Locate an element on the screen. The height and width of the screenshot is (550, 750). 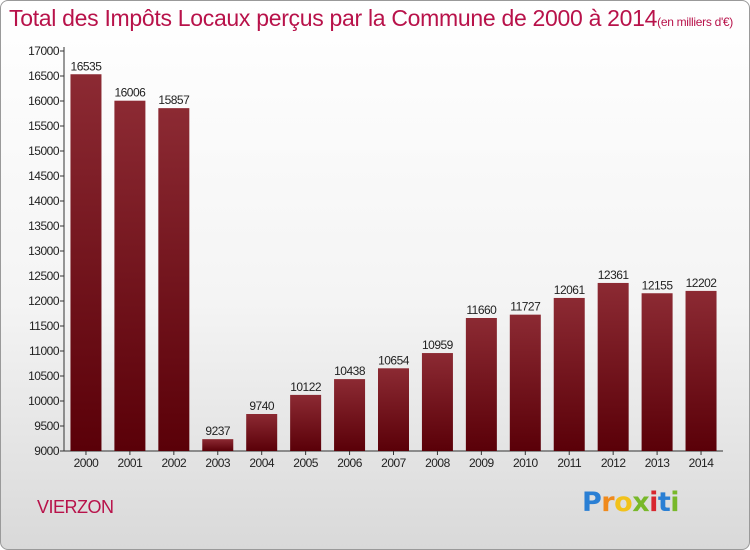
bar-value-label: 12361 is located at coordinates (614, 275).